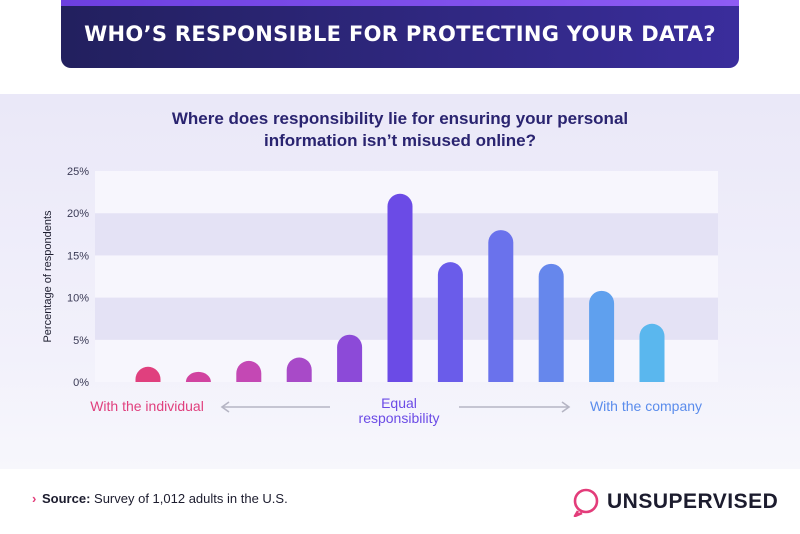 This screenshot has width=800, height=534. Describe the element at coordinates (78, 214) in the screenshot. I see `y-tick-label: 20%` at that location.